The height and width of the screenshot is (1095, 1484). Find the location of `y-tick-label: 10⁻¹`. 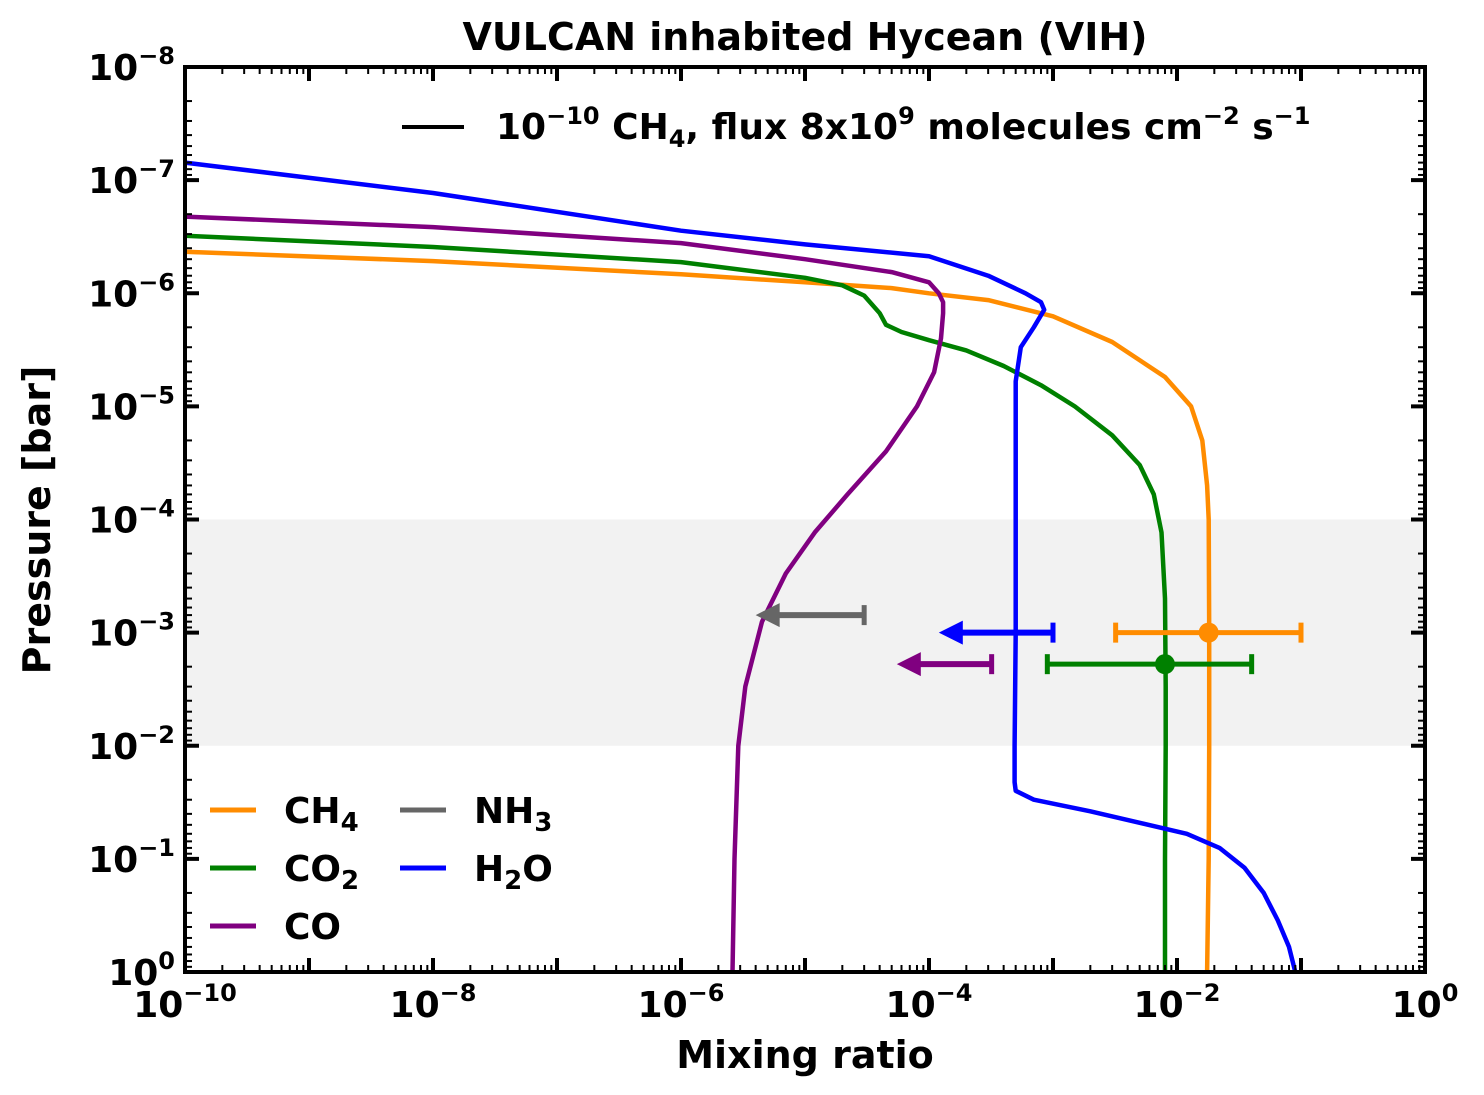

y-tick-label: 10⁻¹ is located at coordinates (131, 857).